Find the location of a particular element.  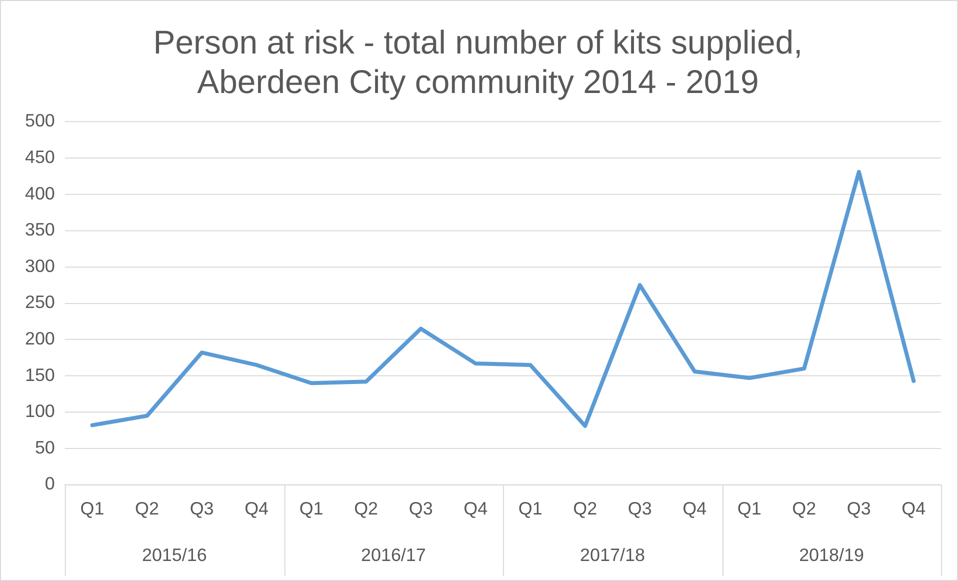

y-tick-label: 450 is located at coordinates (39, 157).